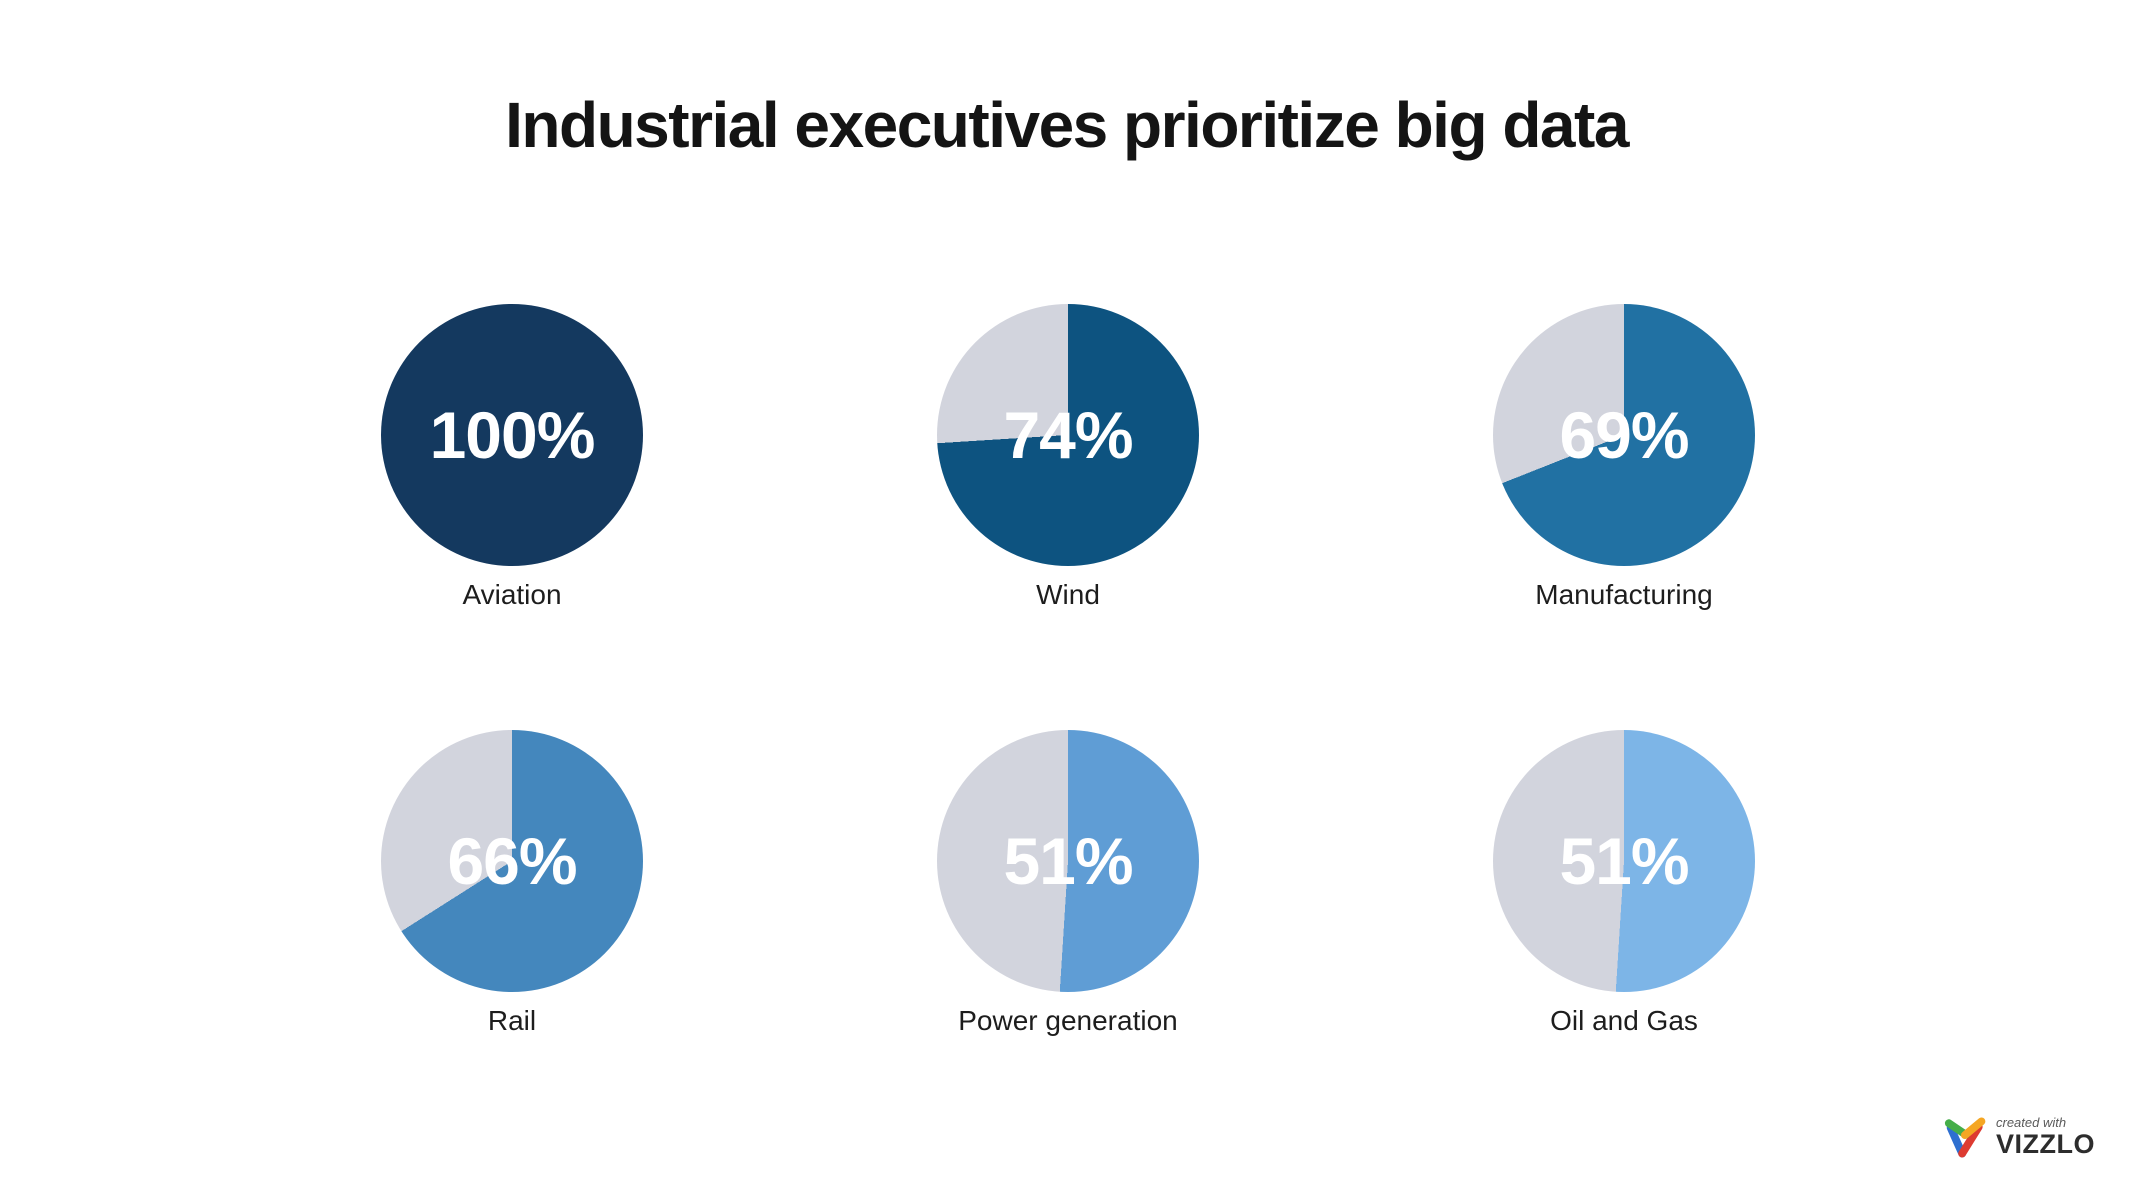  I want to click on created-with-label: created with, so click(2031, 1122).